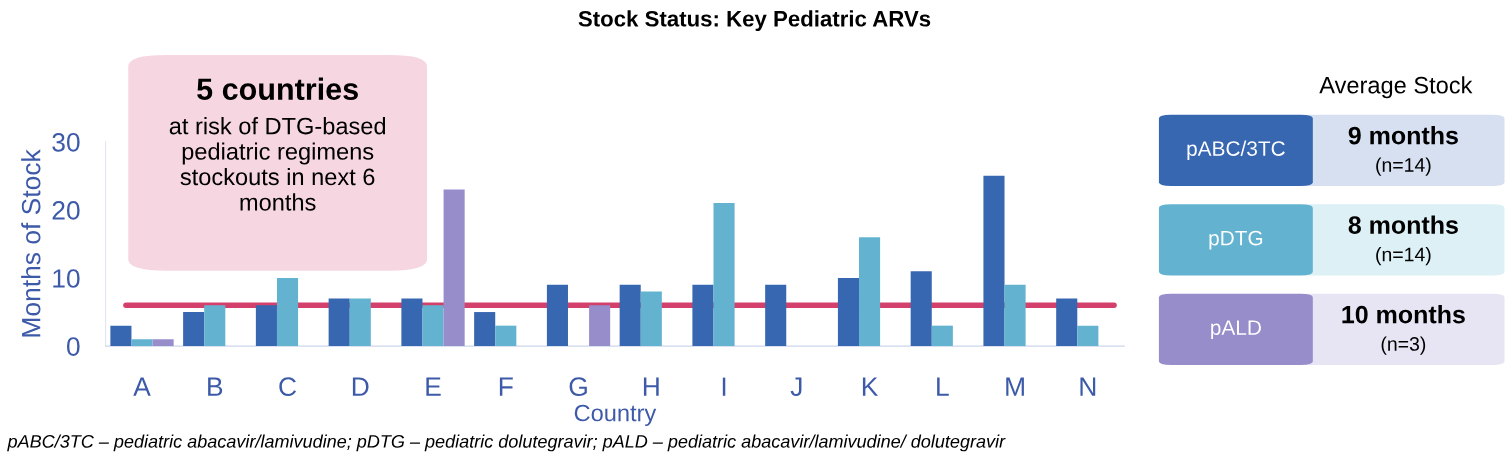 The image size is (1509, 459). What do you see at coordinates (1088, 386) in the screenshot?
I see `x-tick-label: N` at bounding box center [1088, 386].